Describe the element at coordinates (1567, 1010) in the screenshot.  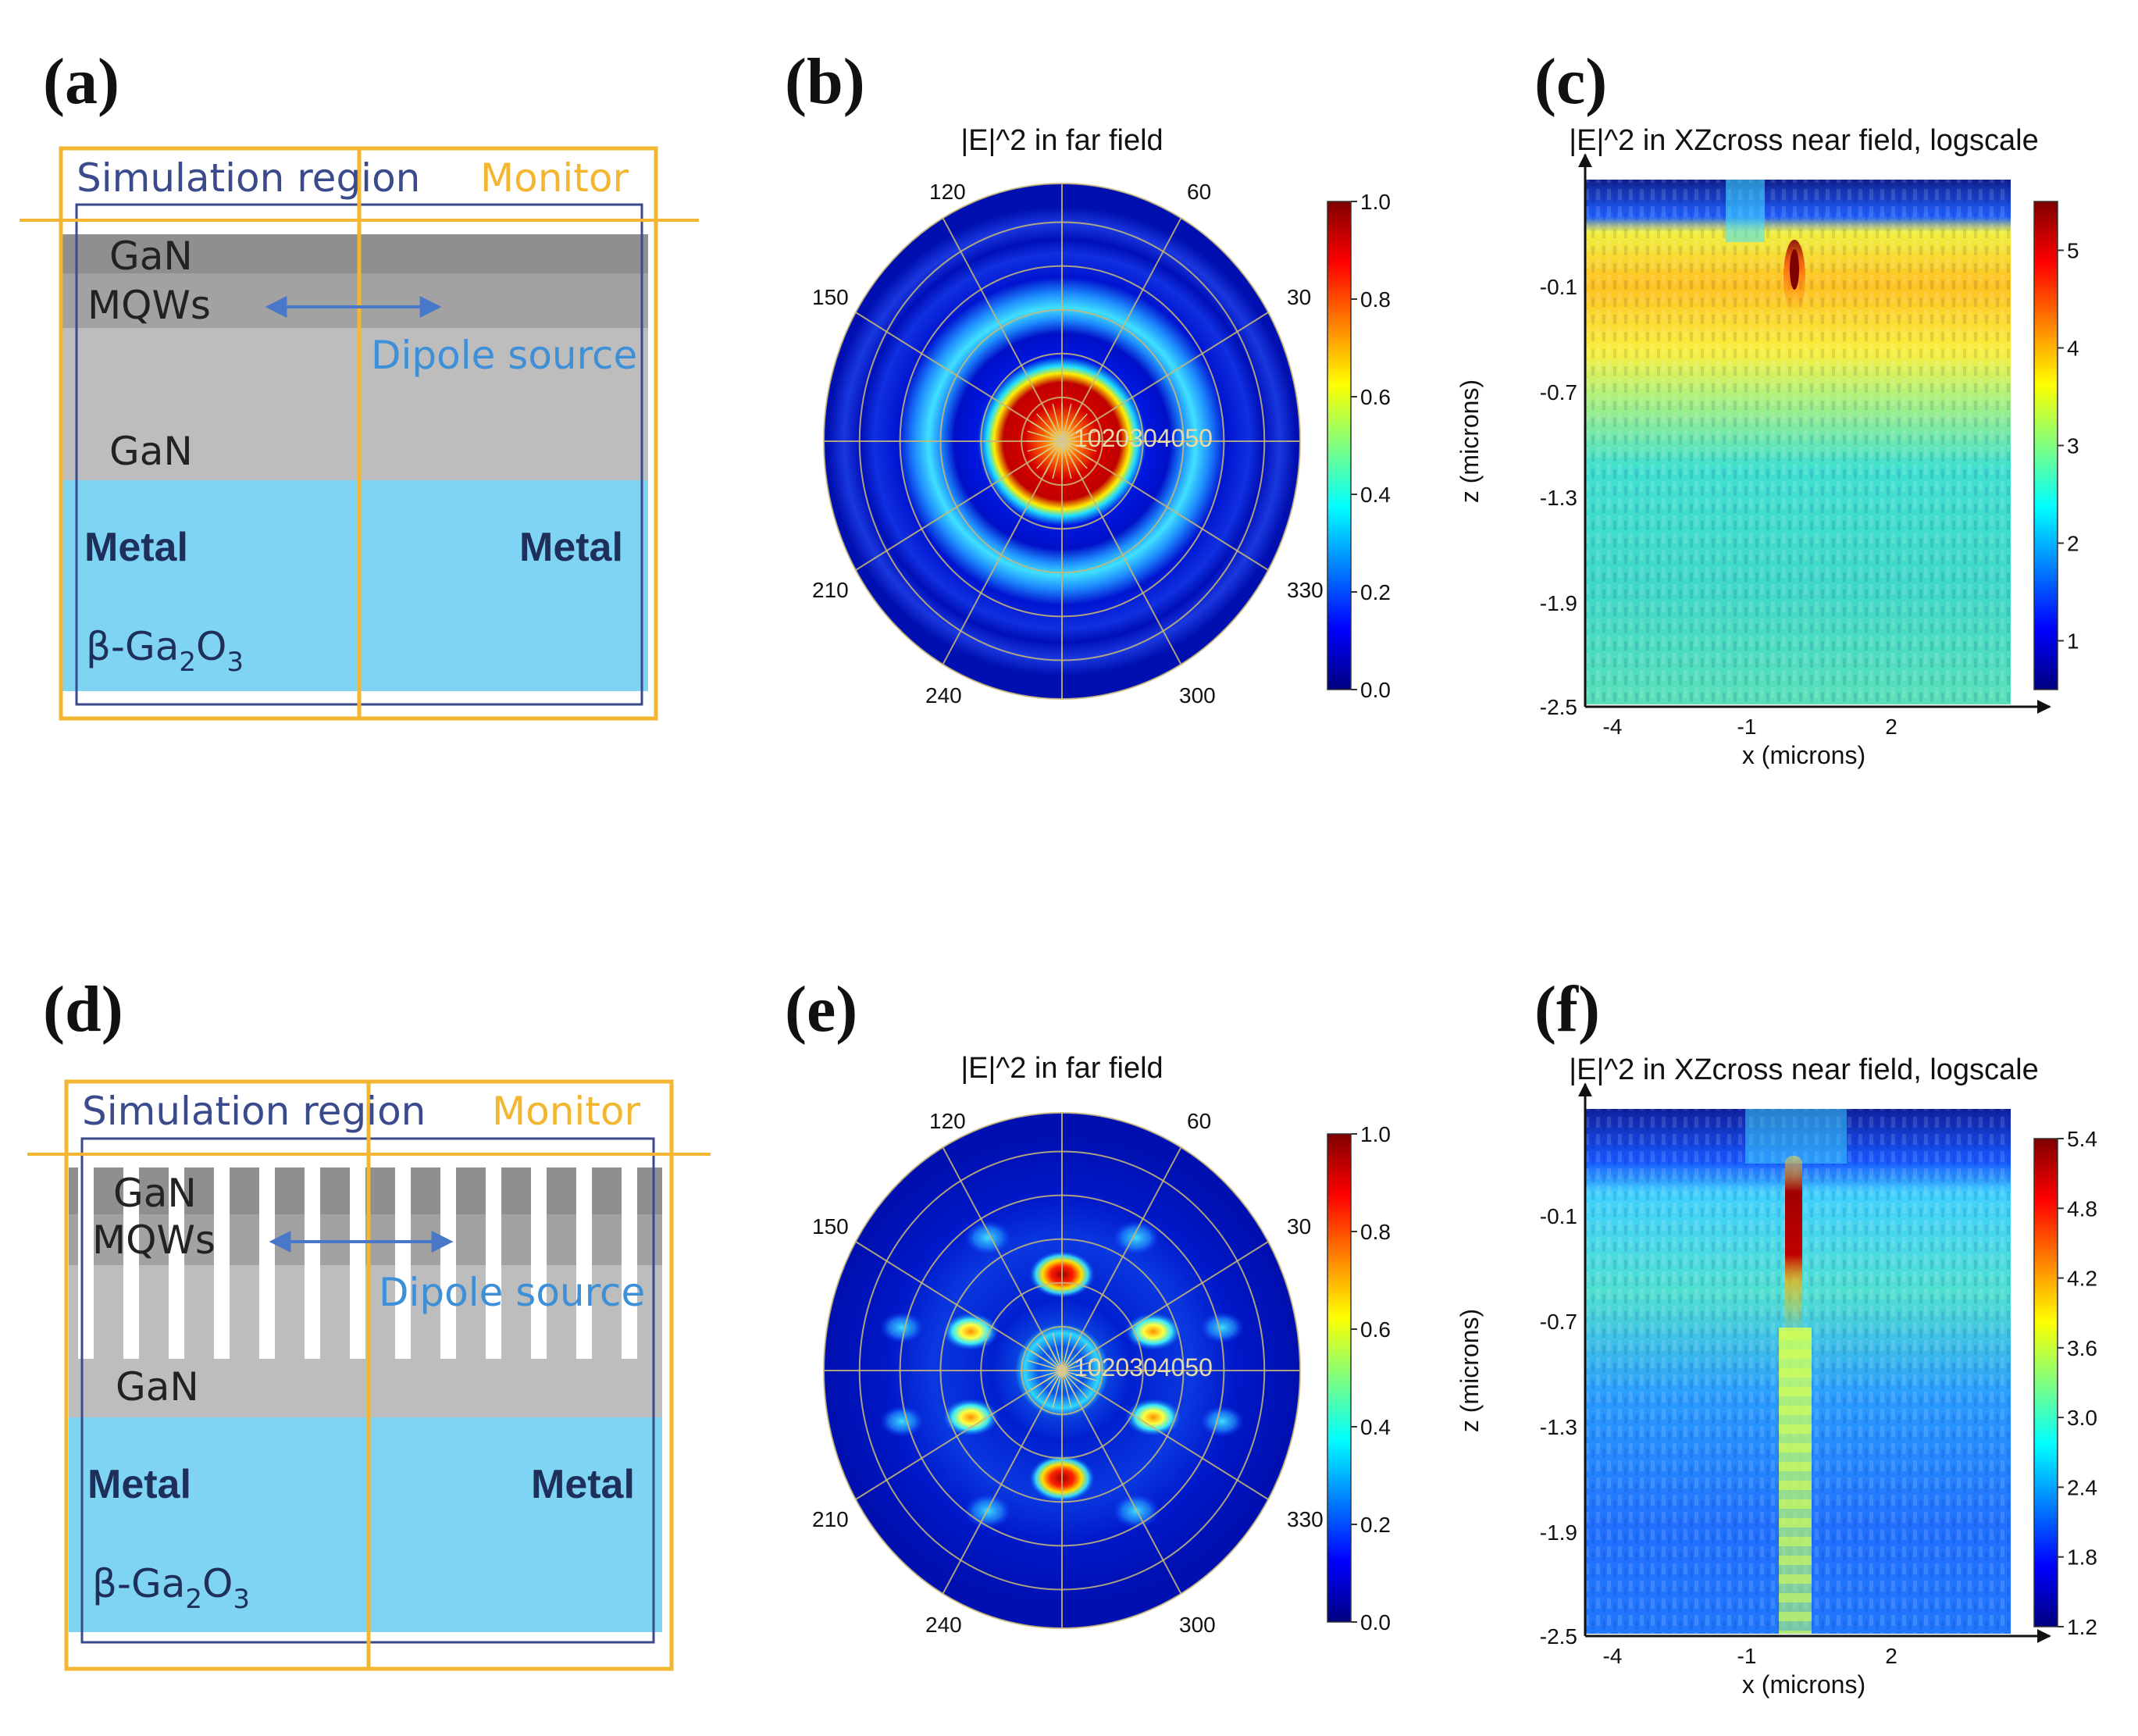
I see `panel-label-f: (f)` at that location.